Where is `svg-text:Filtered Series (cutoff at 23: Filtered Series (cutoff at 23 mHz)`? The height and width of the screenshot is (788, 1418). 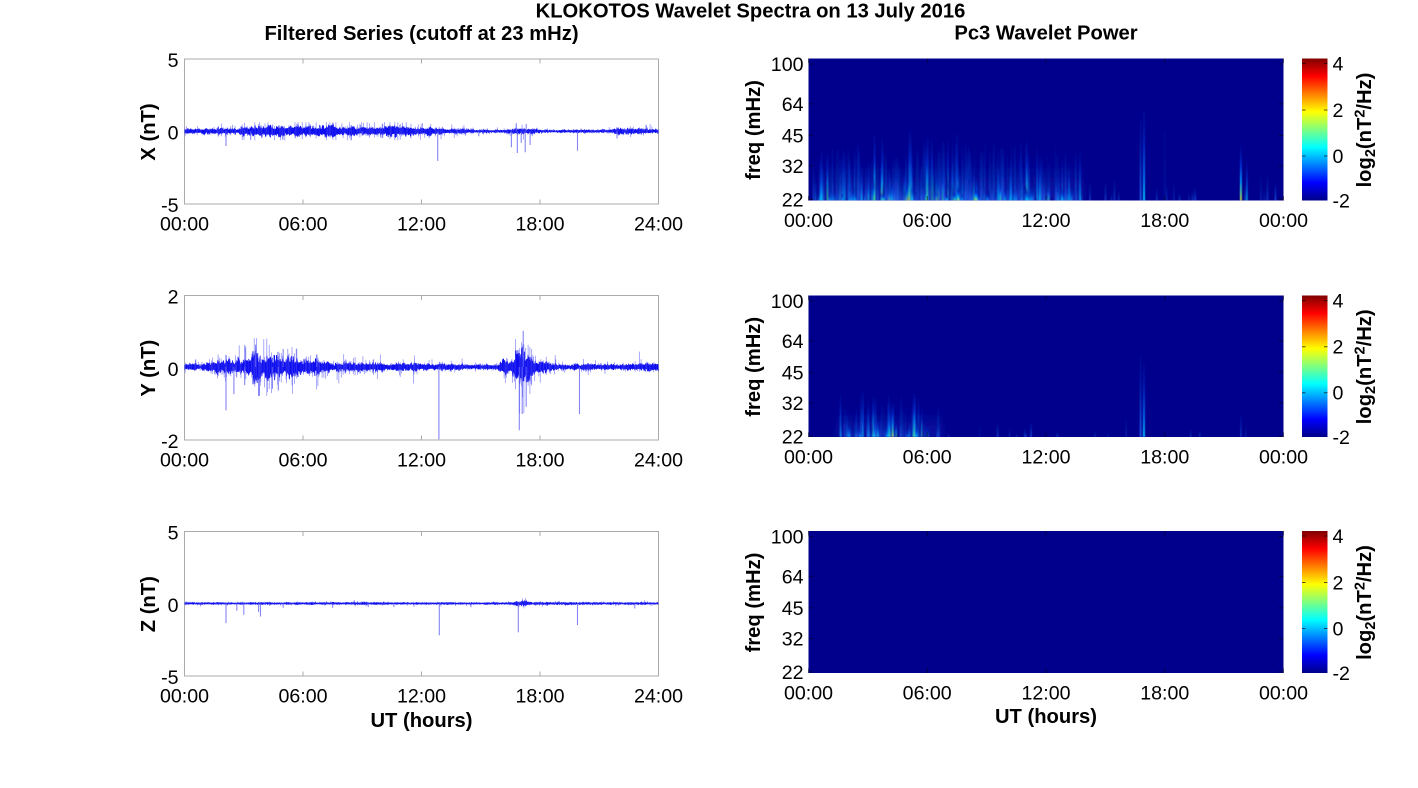
svg-text:Filtered Series (cutoff at 23: Filtered Series (cutoff at 23 mHz) is located at coordinates (421, 34).